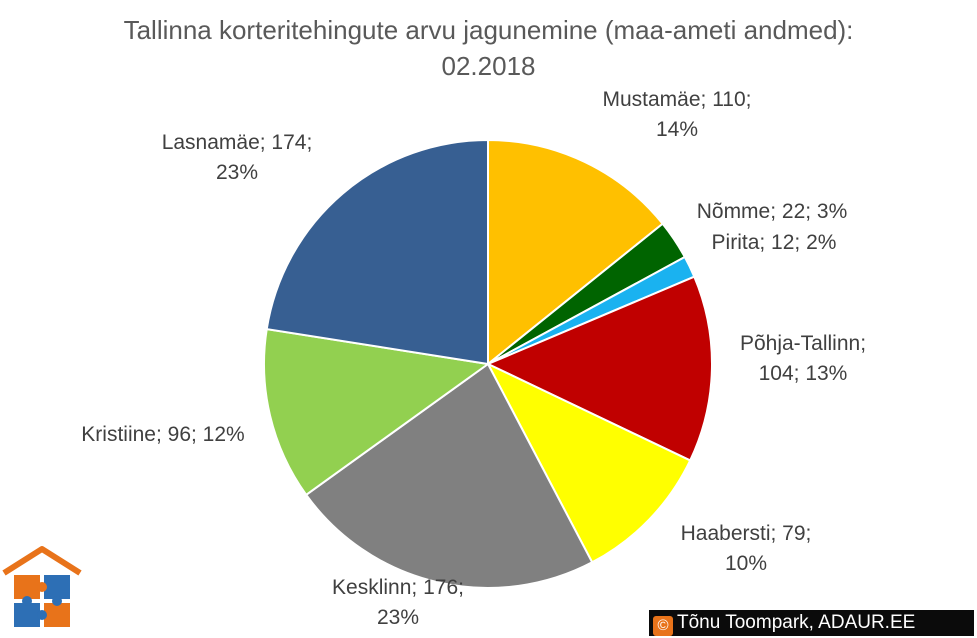 This screenshot has height=638, width=977. Describe the element at coordinates (772, 211) in the screenshot. I see `slice-label-nomme: Nõmme; 22; 3%` at that location.